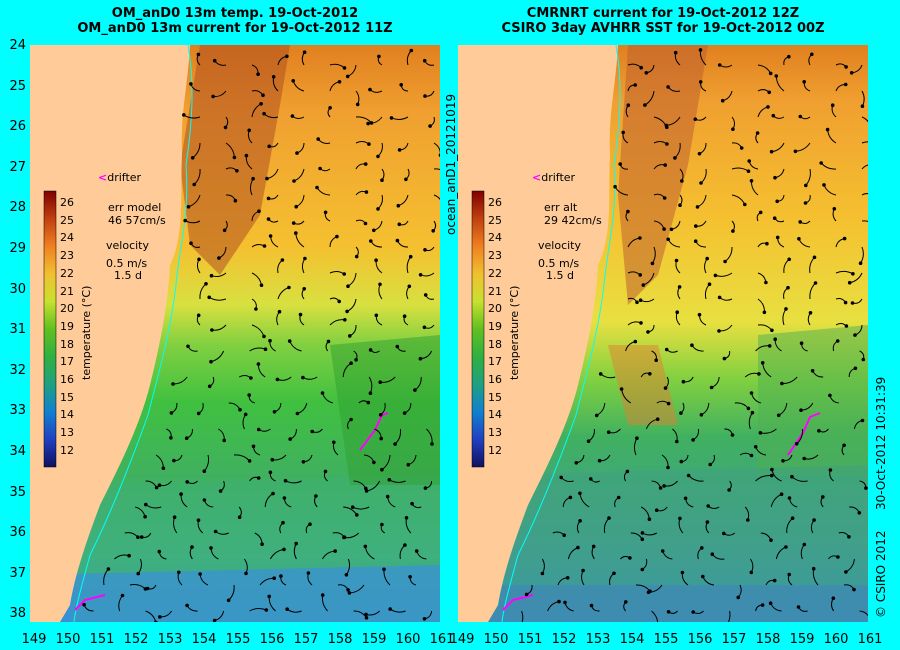 The height and width of the screenshot is (650, 900). What do you see at coordinates (442, 639) in the screenshot?
I see `lon-tick: 161` at bounding box center [442, 639].